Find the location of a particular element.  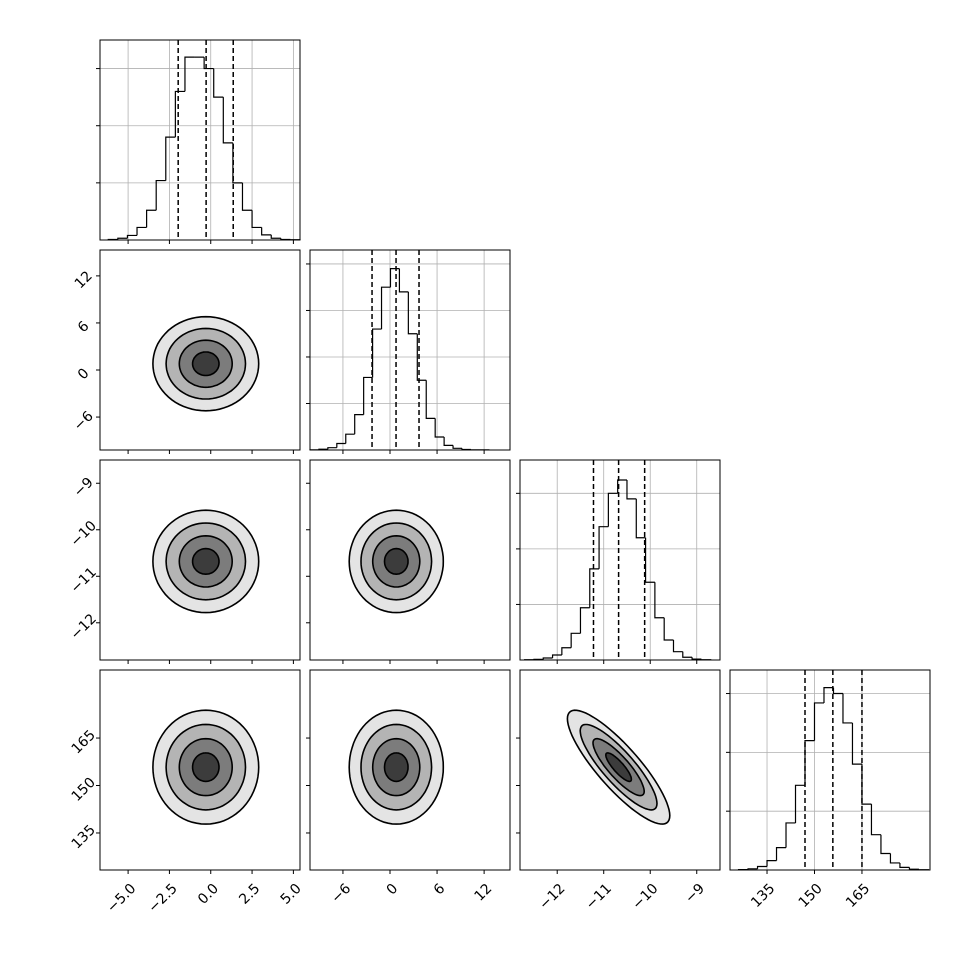

y-tick-label: 150 is located at coordinates (84, 790).